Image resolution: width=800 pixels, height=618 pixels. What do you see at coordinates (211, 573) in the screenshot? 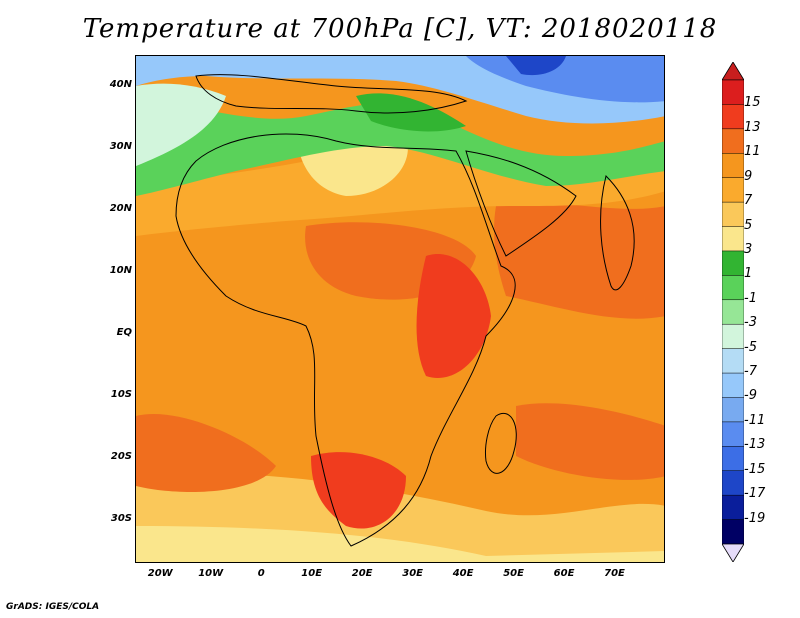
I see `x-tick-label: 10W` at bounding box center [211, 573].